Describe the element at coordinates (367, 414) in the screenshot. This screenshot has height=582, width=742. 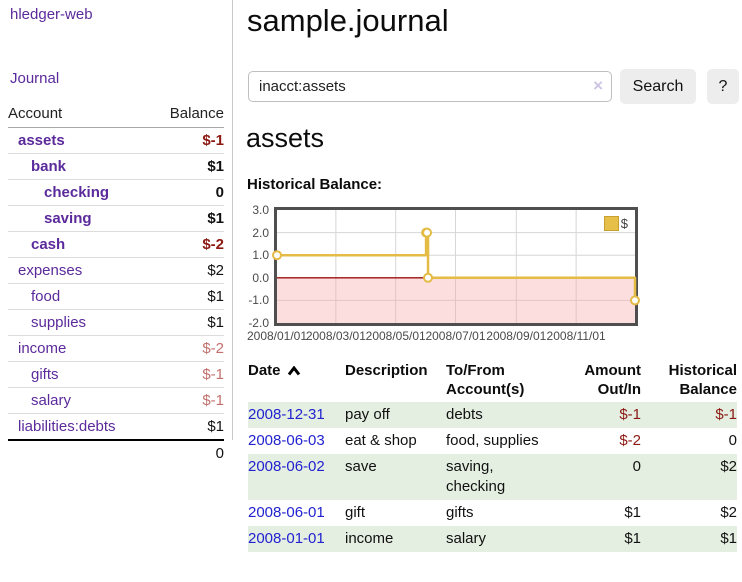
I see `transaction-description: pay off` at that location.